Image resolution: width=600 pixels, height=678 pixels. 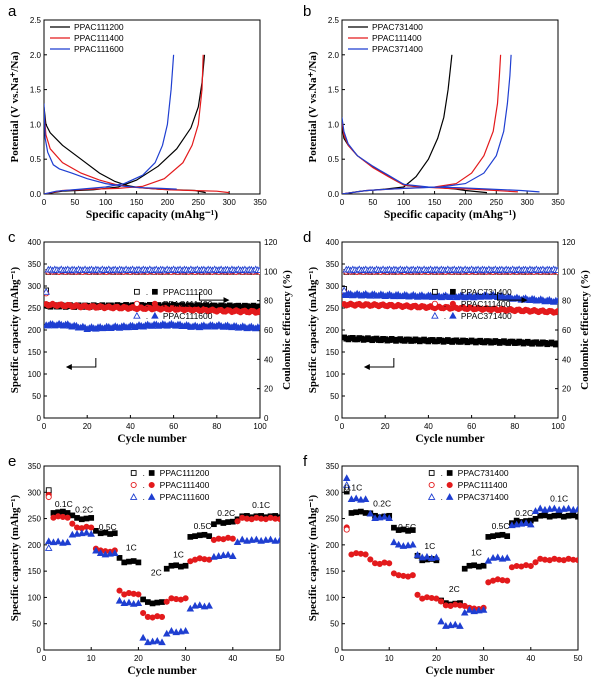 I want to click on y-tick-label: 300, so click(x=35, y=492).